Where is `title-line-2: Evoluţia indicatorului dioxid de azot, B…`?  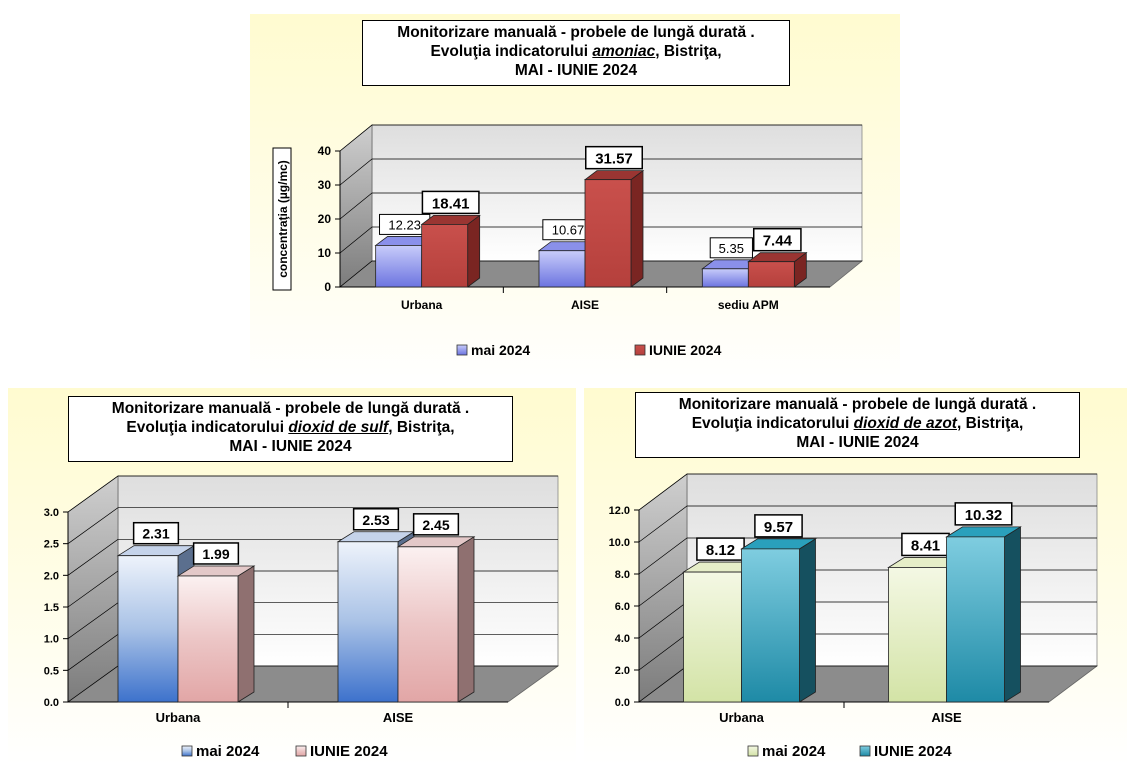
title-line-2: Evoluţia indicatorului dioxid de azot, B… is located at coordinates (857, 423).